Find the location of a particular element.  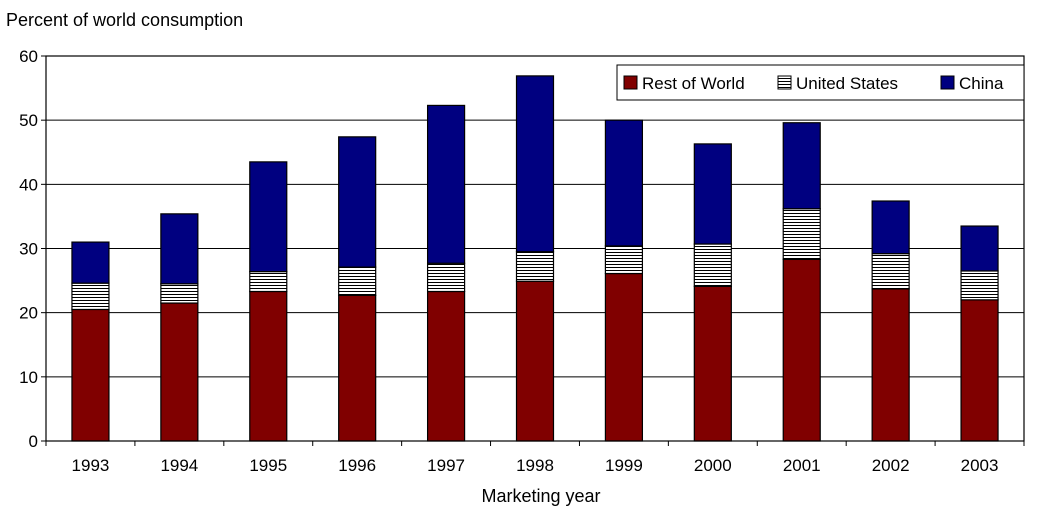

y-tick-label: 20 is located at coordinates (28, 313).